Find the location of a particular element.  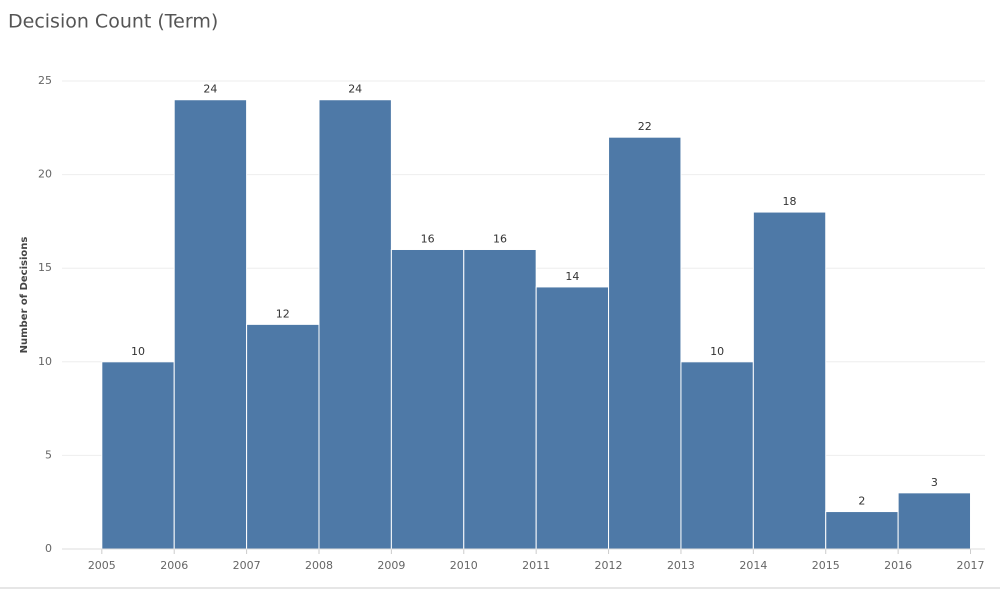

y-tick-label: 25 is located at coordinates (45, 80).